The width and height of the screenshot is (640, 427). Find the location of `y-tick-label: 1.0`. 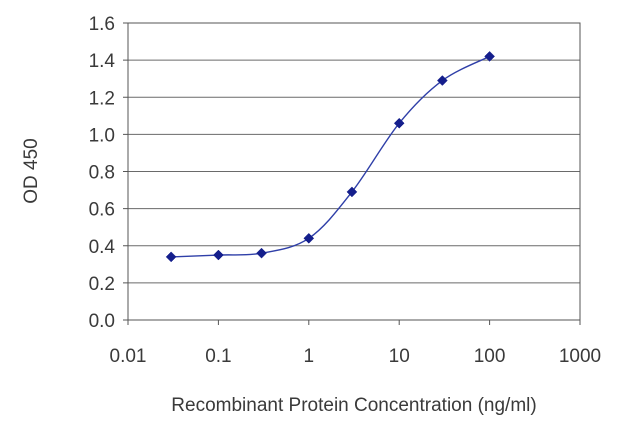

y-tick-label: 1.0 is located at coordinates (102, 135).